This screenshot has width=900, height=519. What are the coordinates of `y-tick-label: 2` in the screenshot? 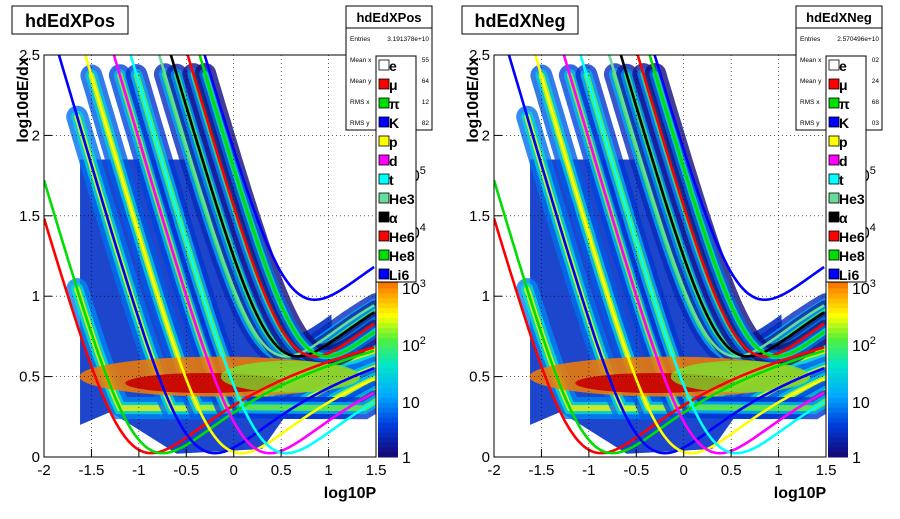 It's located at (36, 135).